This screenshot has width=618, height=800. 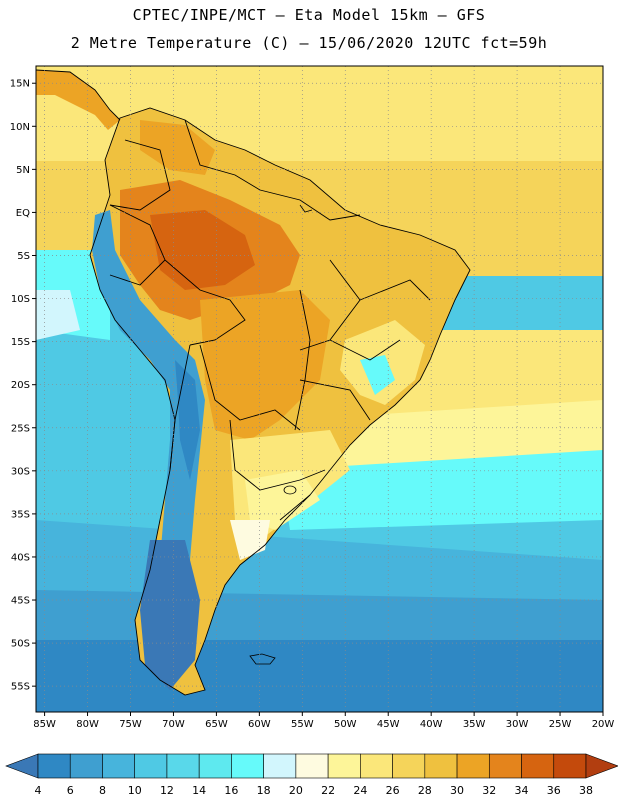 I want to click on colorbar-label: 12, so click(x=167, y=790).